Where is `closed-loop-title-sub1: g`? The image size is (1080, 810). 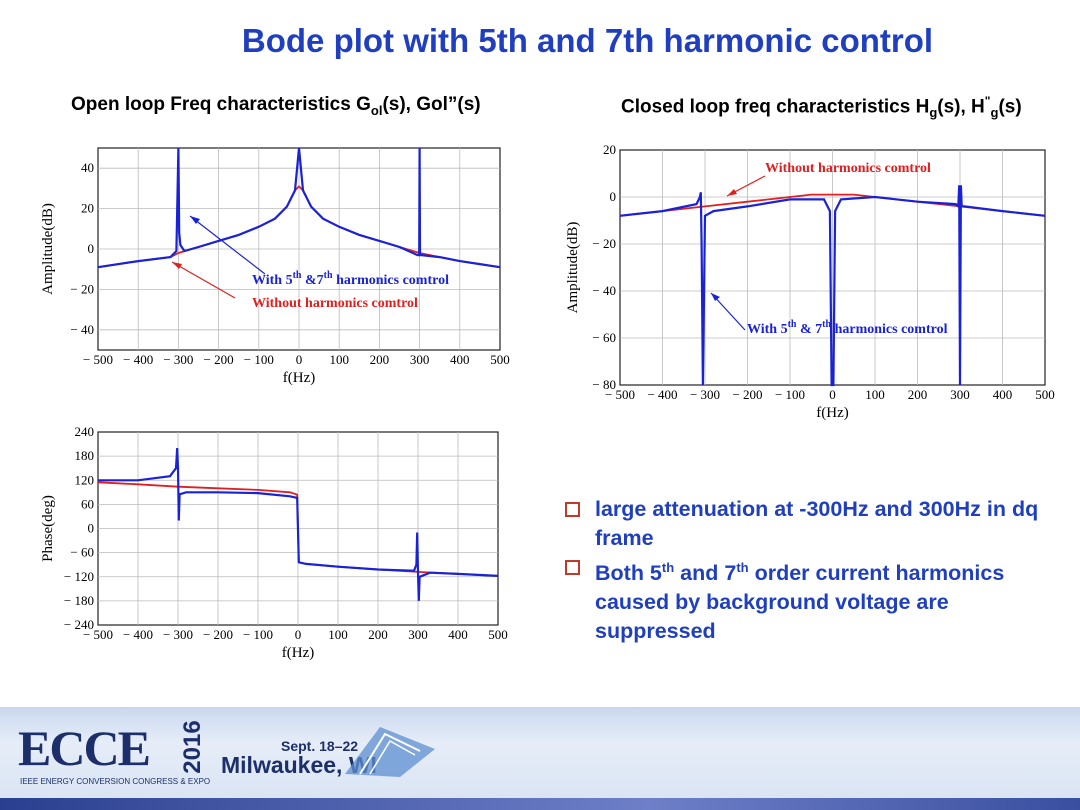 closed-loop-title-sub1: g is located at coordinates (933, 113).